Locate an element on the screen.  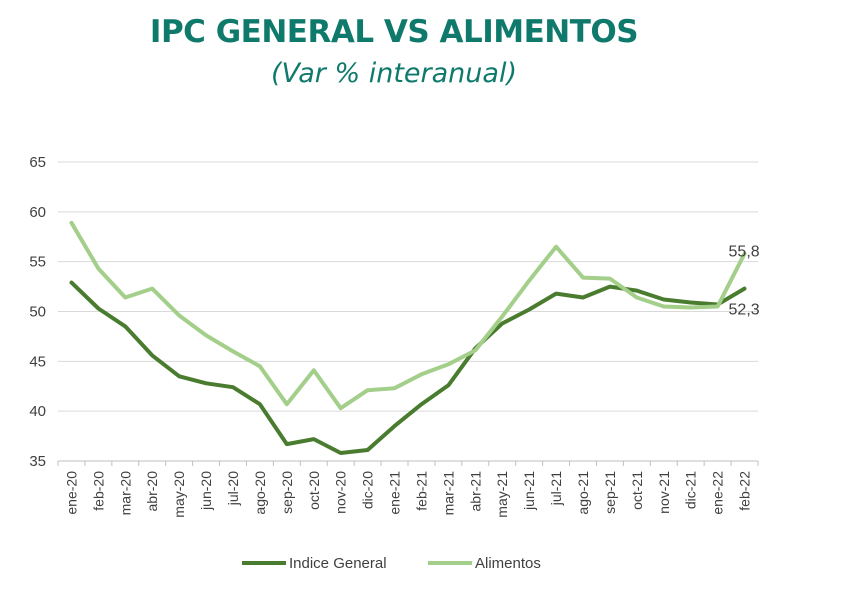
x-tick-label: may-20 is located at coordinates (179, 494).